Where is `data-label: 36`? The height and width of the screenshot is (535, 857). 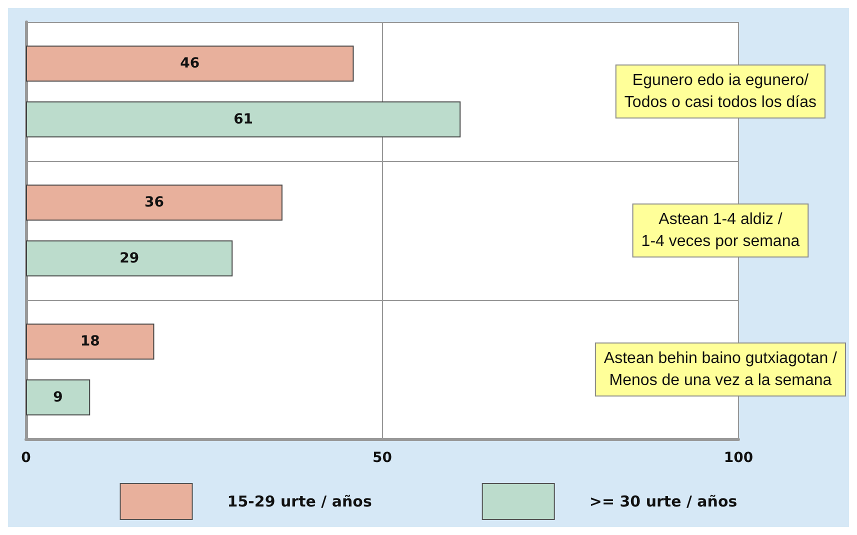
data-label: 36 is located at coordinates (154, 202).